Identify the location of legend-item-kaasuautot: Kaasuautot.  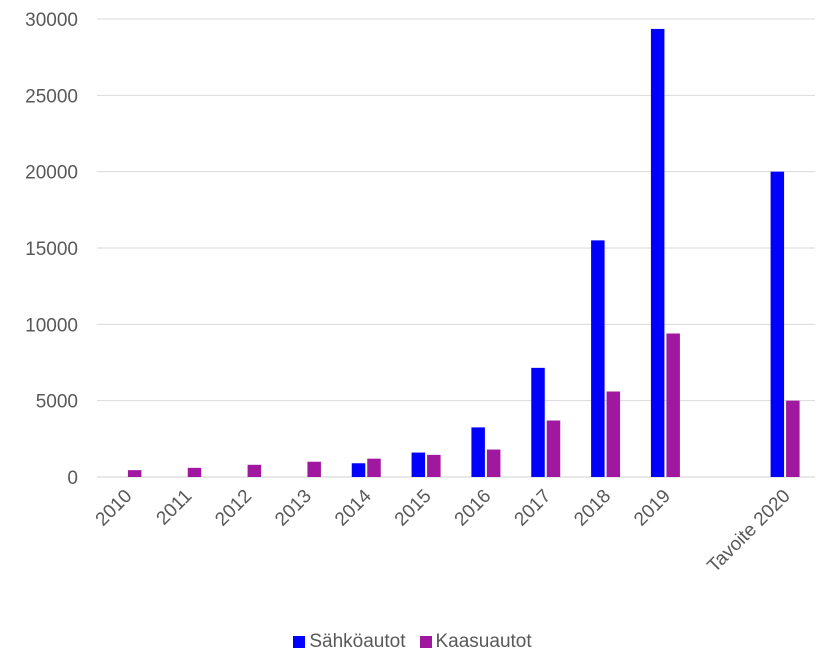
(476, 642).